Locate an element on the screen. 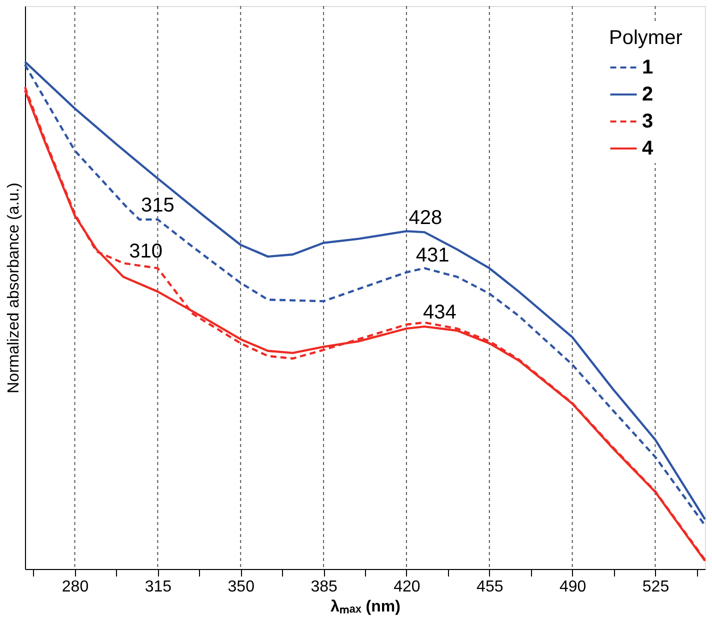 Image resolution: width=712 pixels, height=619 pixels. annotation: 310 is located at coordinates (146, 251).